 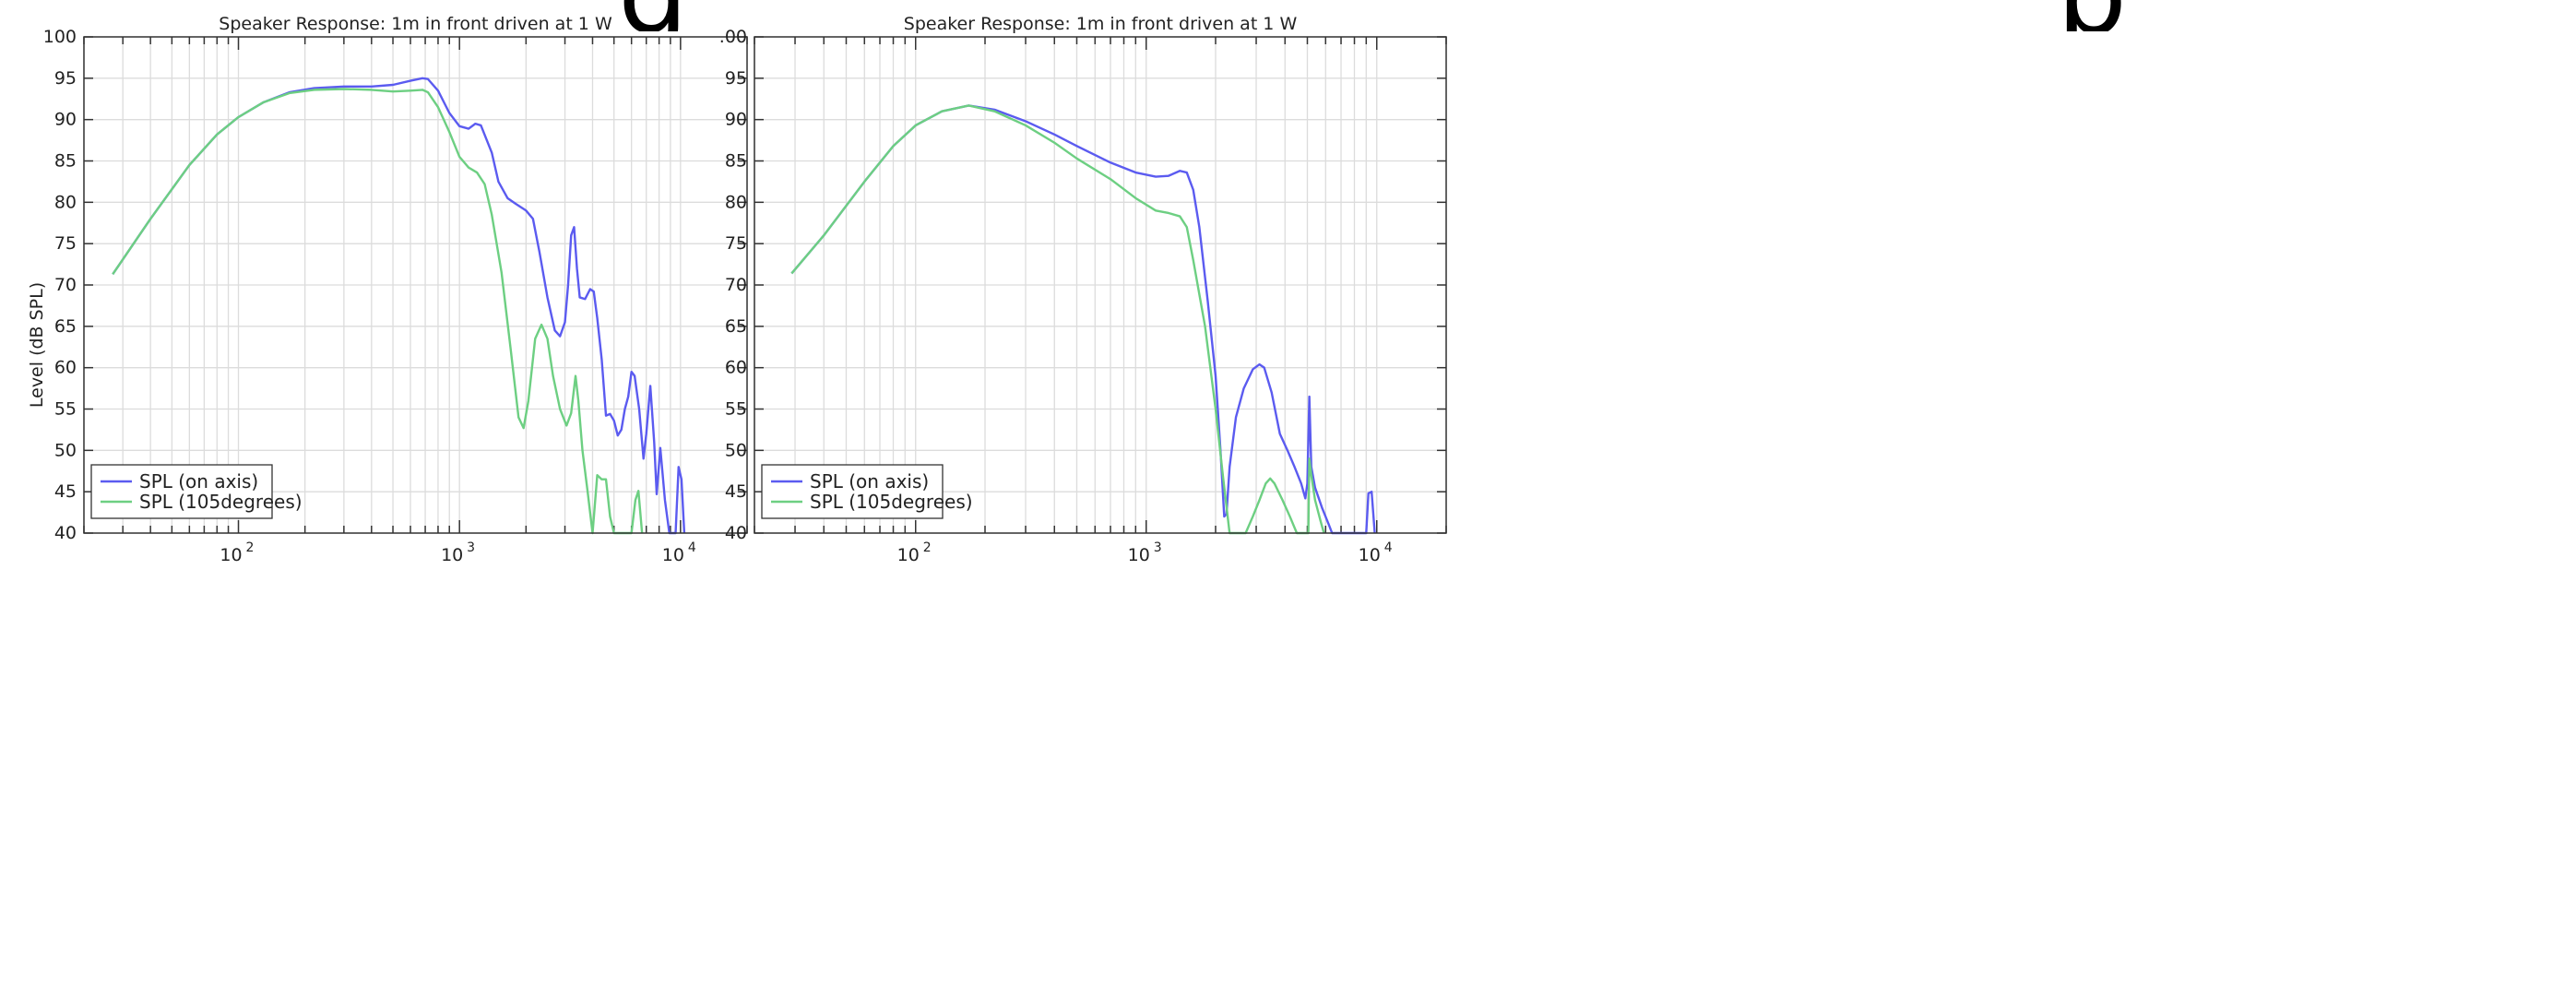 I want to click on series-105deg-line, so click(x=378, y=311).